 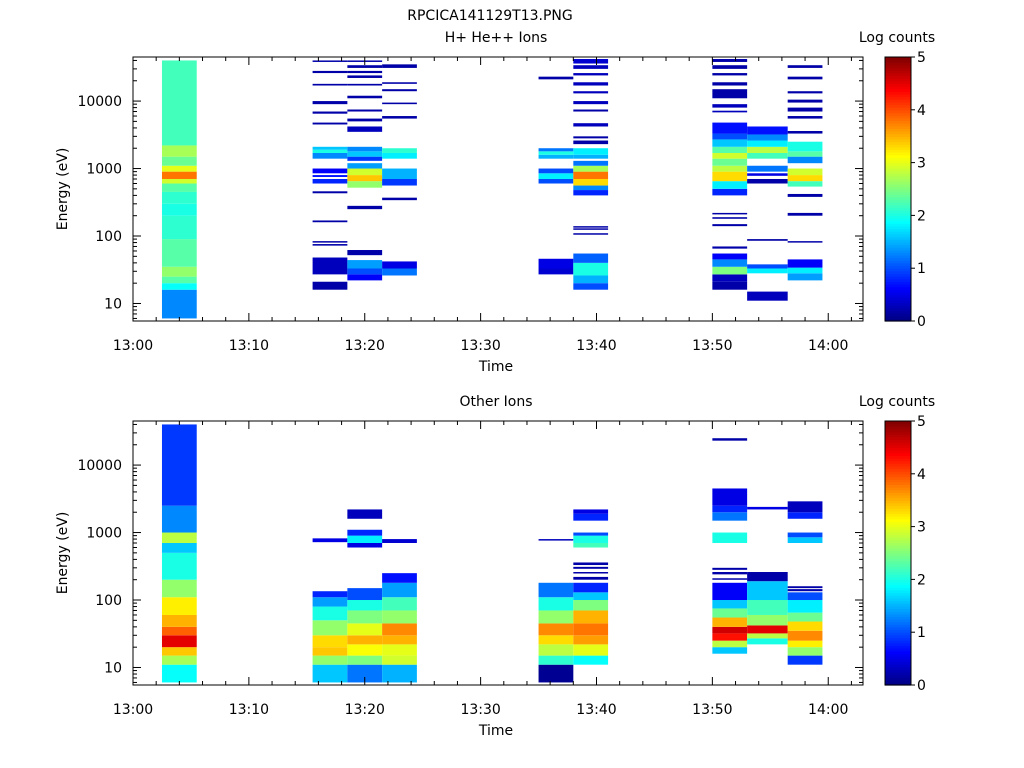 I want to click on y-tick-label: 10, so click(x=113, y=304).